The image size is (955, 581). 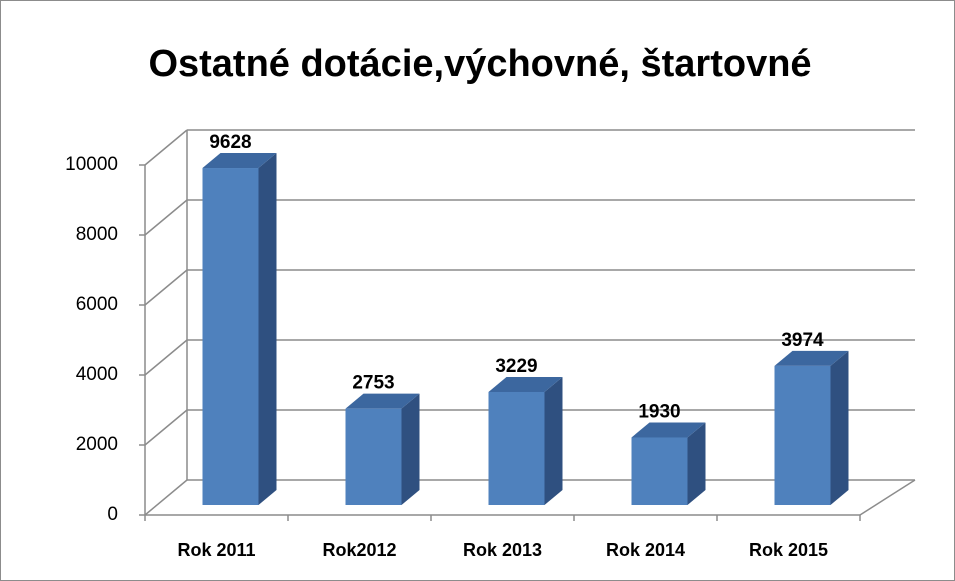 I want to click on chart-title: Ostatné dotácie,výchovné, štartovné, so click(x=479, y=64).